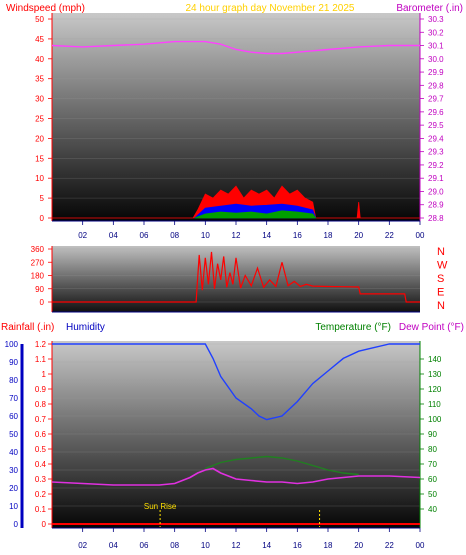 The image size is (466, 555). Describe the element at coordinates (13, 380) in the screenshot. I see `humidity-tick-label: 80` at that location.